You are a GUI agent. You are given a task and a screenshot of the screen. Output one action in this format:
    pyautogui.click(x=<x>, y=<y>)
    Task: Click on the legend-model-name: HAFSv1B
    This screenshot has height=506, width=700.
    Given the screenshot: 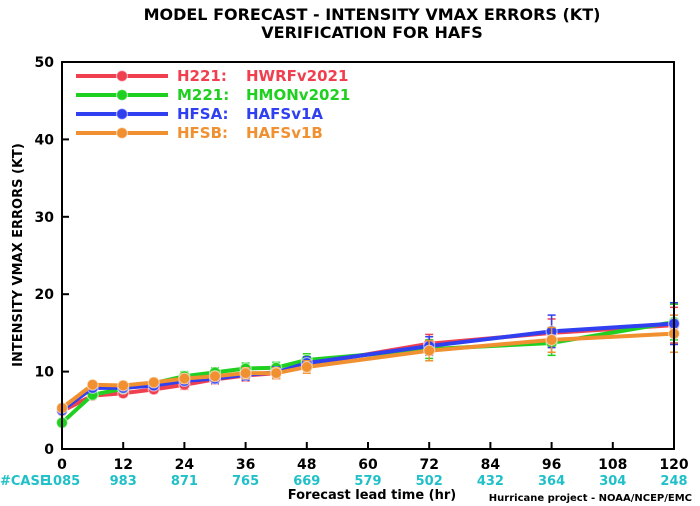 What is the action you would take?
    pyautogui.click(x=284, y=133)
    